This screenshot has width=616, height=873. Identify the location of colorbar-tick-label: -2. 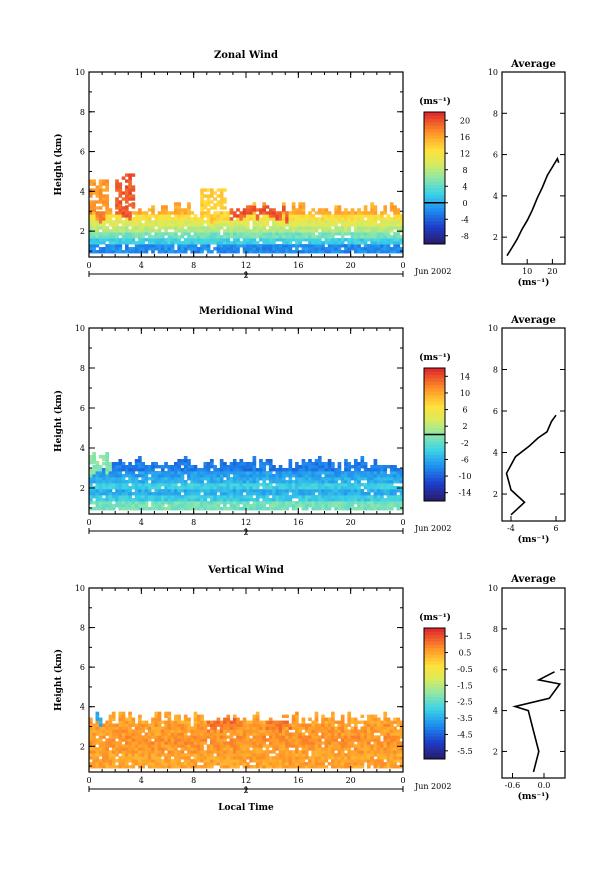
(465, 443).